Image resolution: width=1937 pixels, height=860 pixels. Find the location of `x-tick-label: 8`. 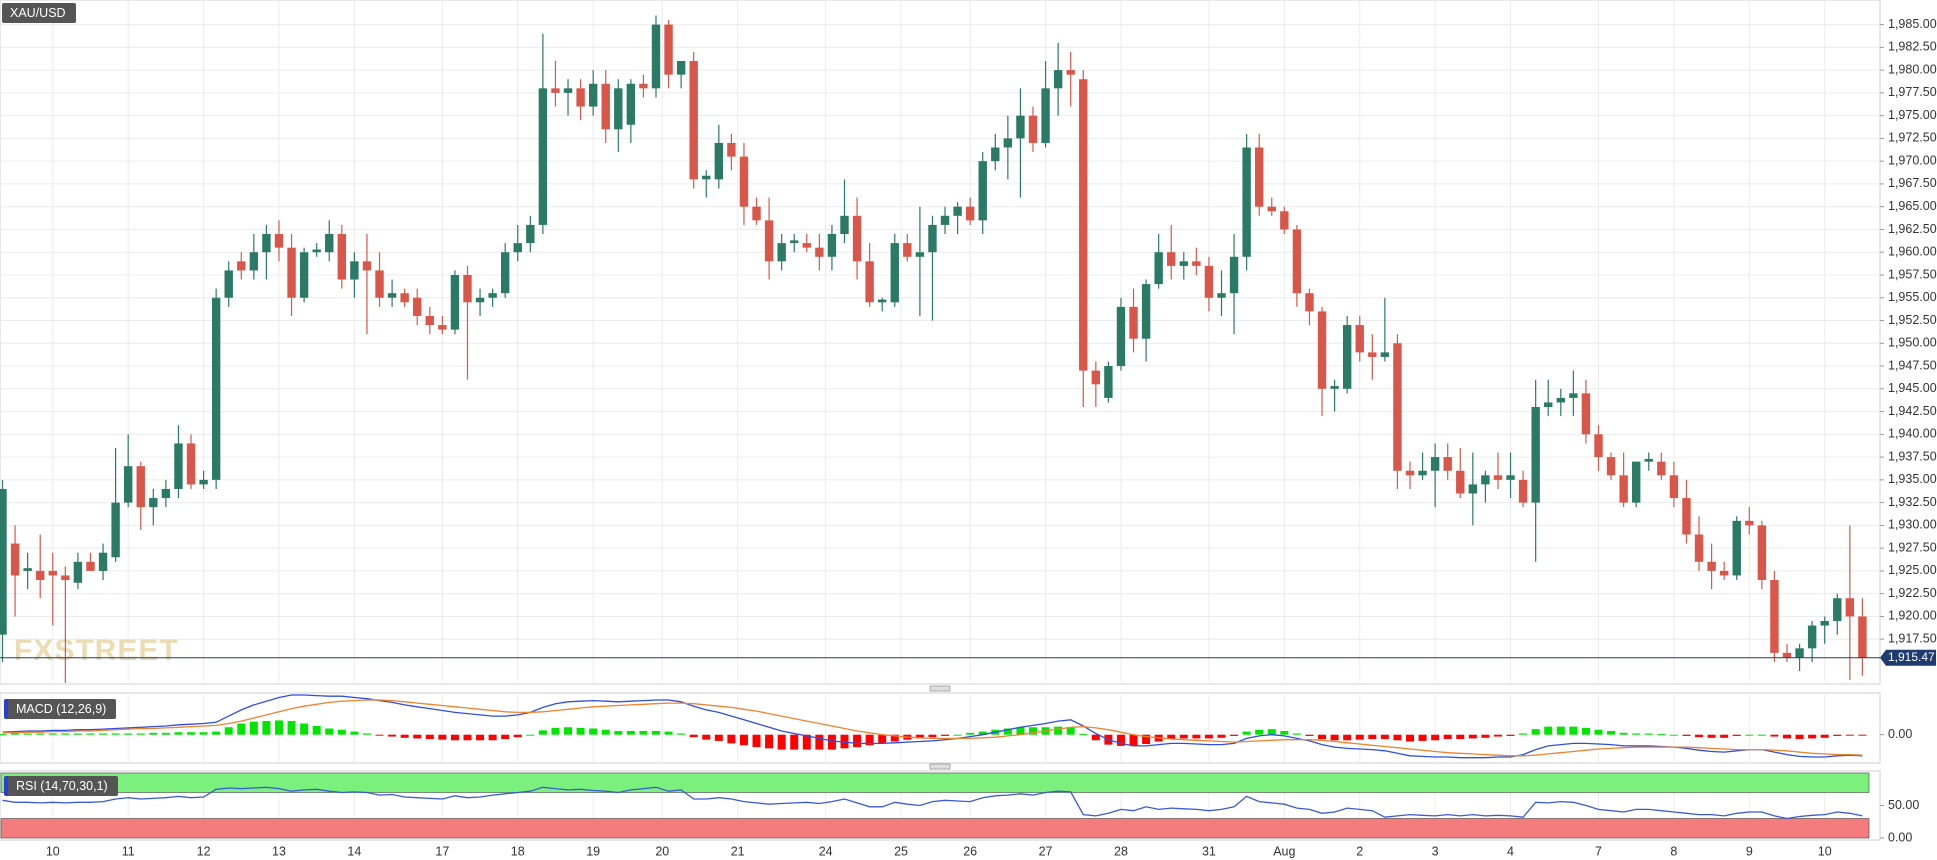

x-tick-label: 8 is located at coordinates (1673, 851).